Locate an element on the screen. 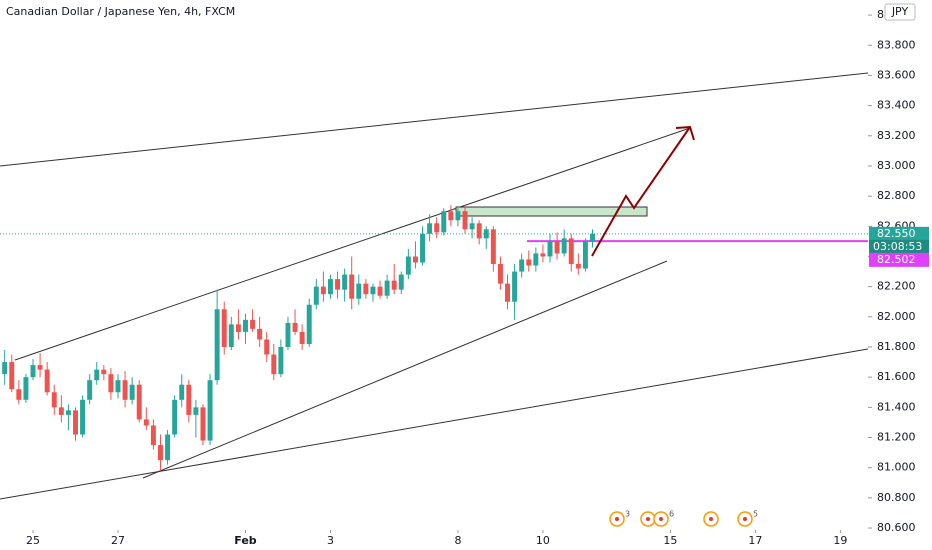 This screenshot has width=932, height=550. x-tick-label: 17 is located at coordinates (755, 540).